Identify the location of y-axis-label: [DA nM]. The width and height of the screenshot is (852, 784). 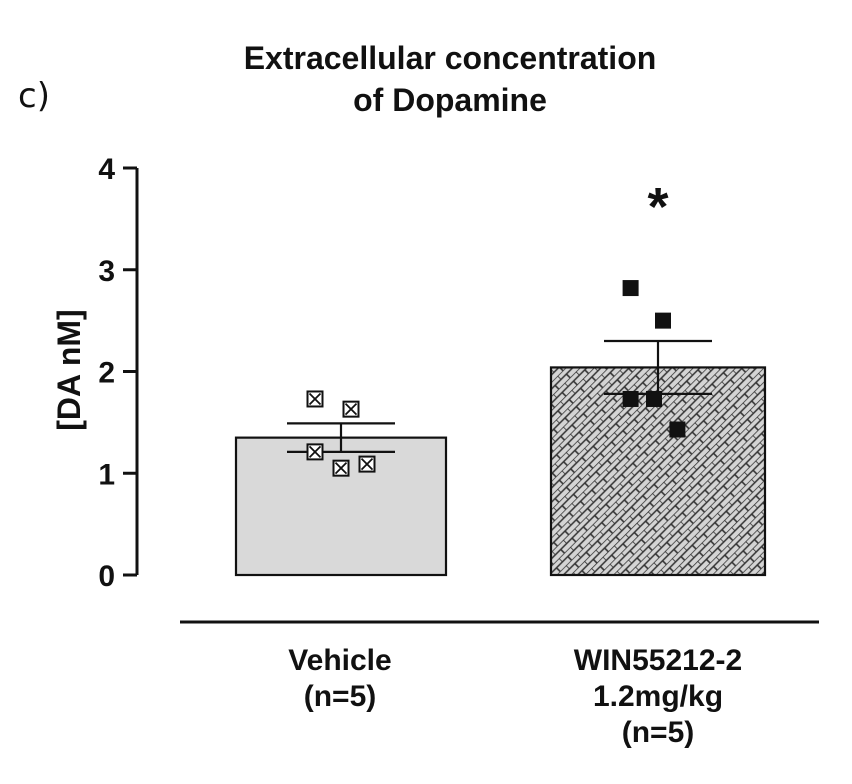
(69, 369).